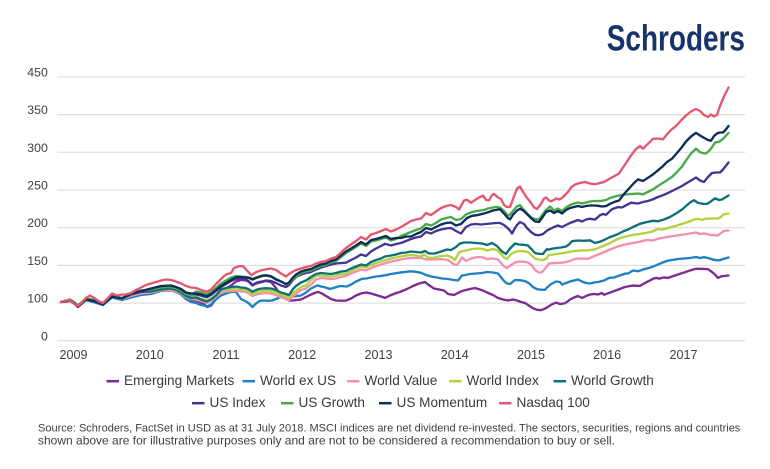 This screenshot has width=770, height=469. Describe the element at coordinates (683, 355) in the screenshot. I see `svg-text: 2017` at that location.